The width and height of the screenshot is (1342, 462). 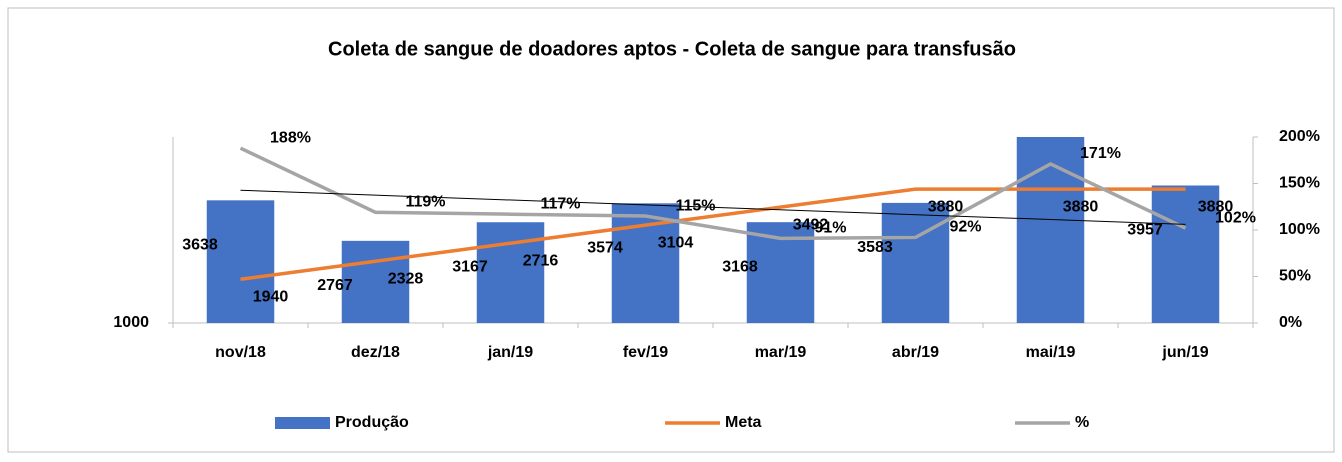 I want to click on data-label: 119%, so click(x=425, y=202).